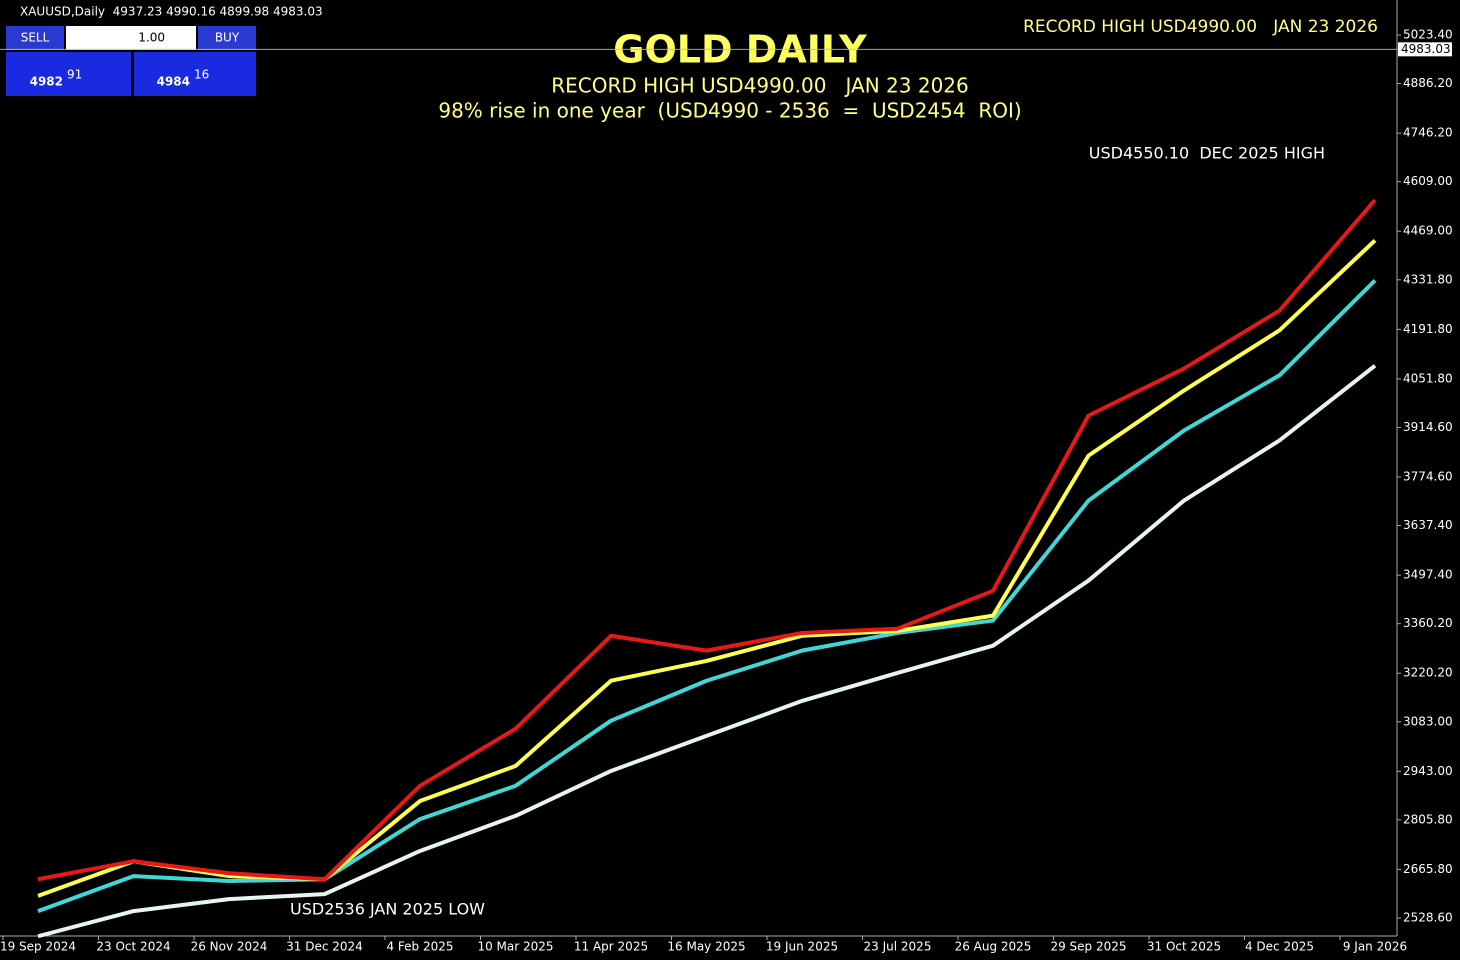 This screenshot has width=1460, height=960. I want to click on last-price-box, so click(1425, 49).